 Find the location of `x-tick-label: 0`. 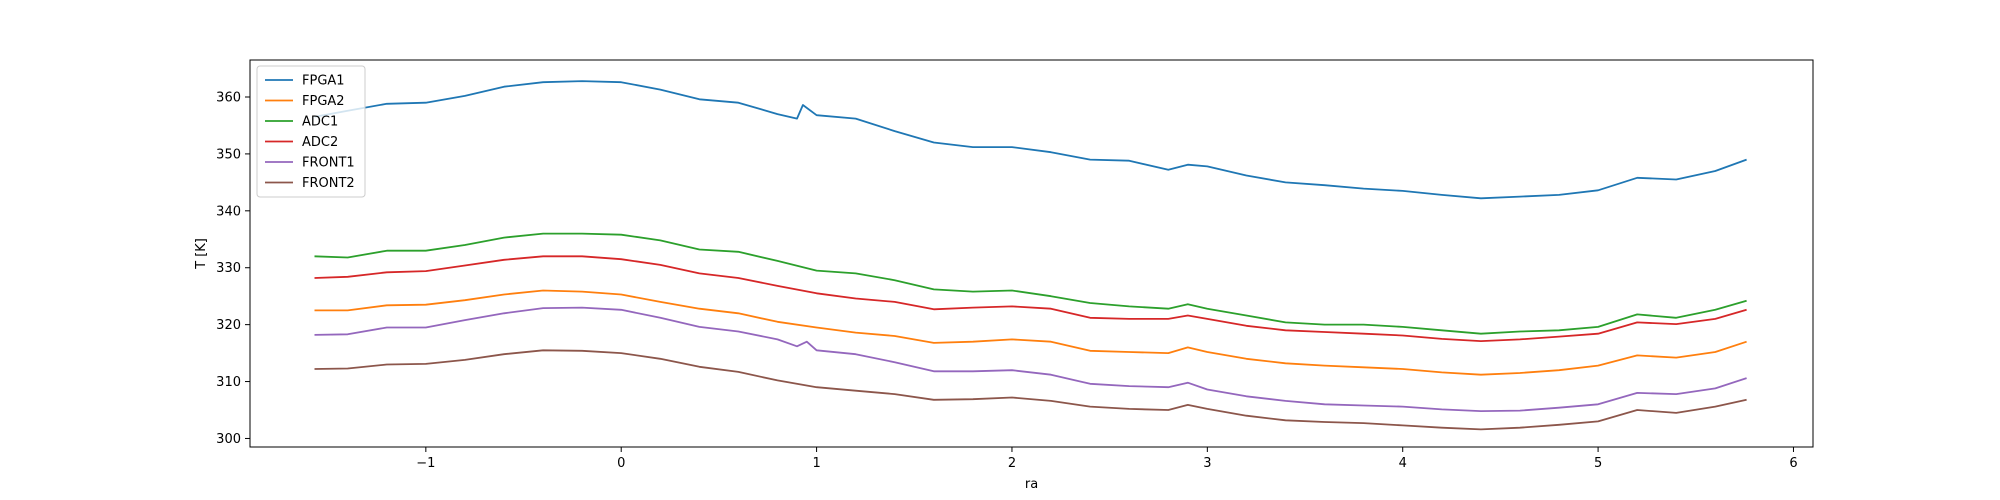

x-tick-label: 0 is located at coordinates (621, 463).